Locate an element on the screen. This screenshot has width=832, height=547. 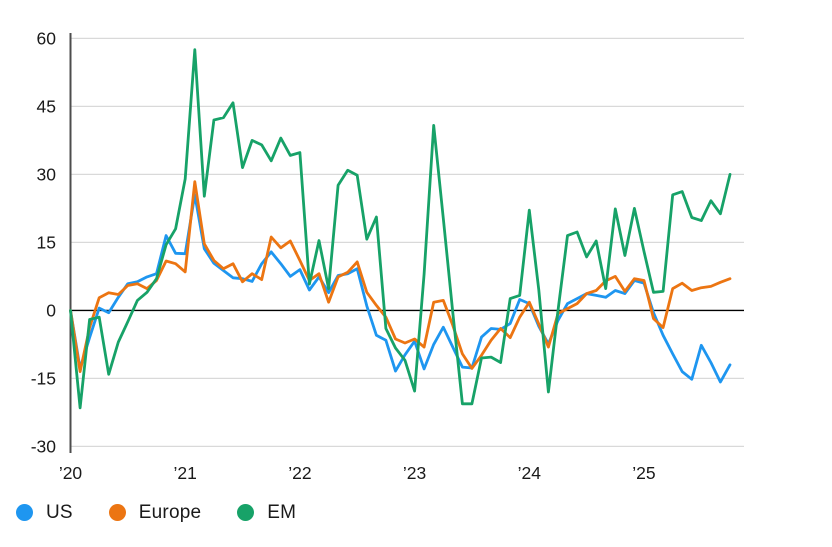
y-tick-label--15: -15 is located at coordinates (43, 378).